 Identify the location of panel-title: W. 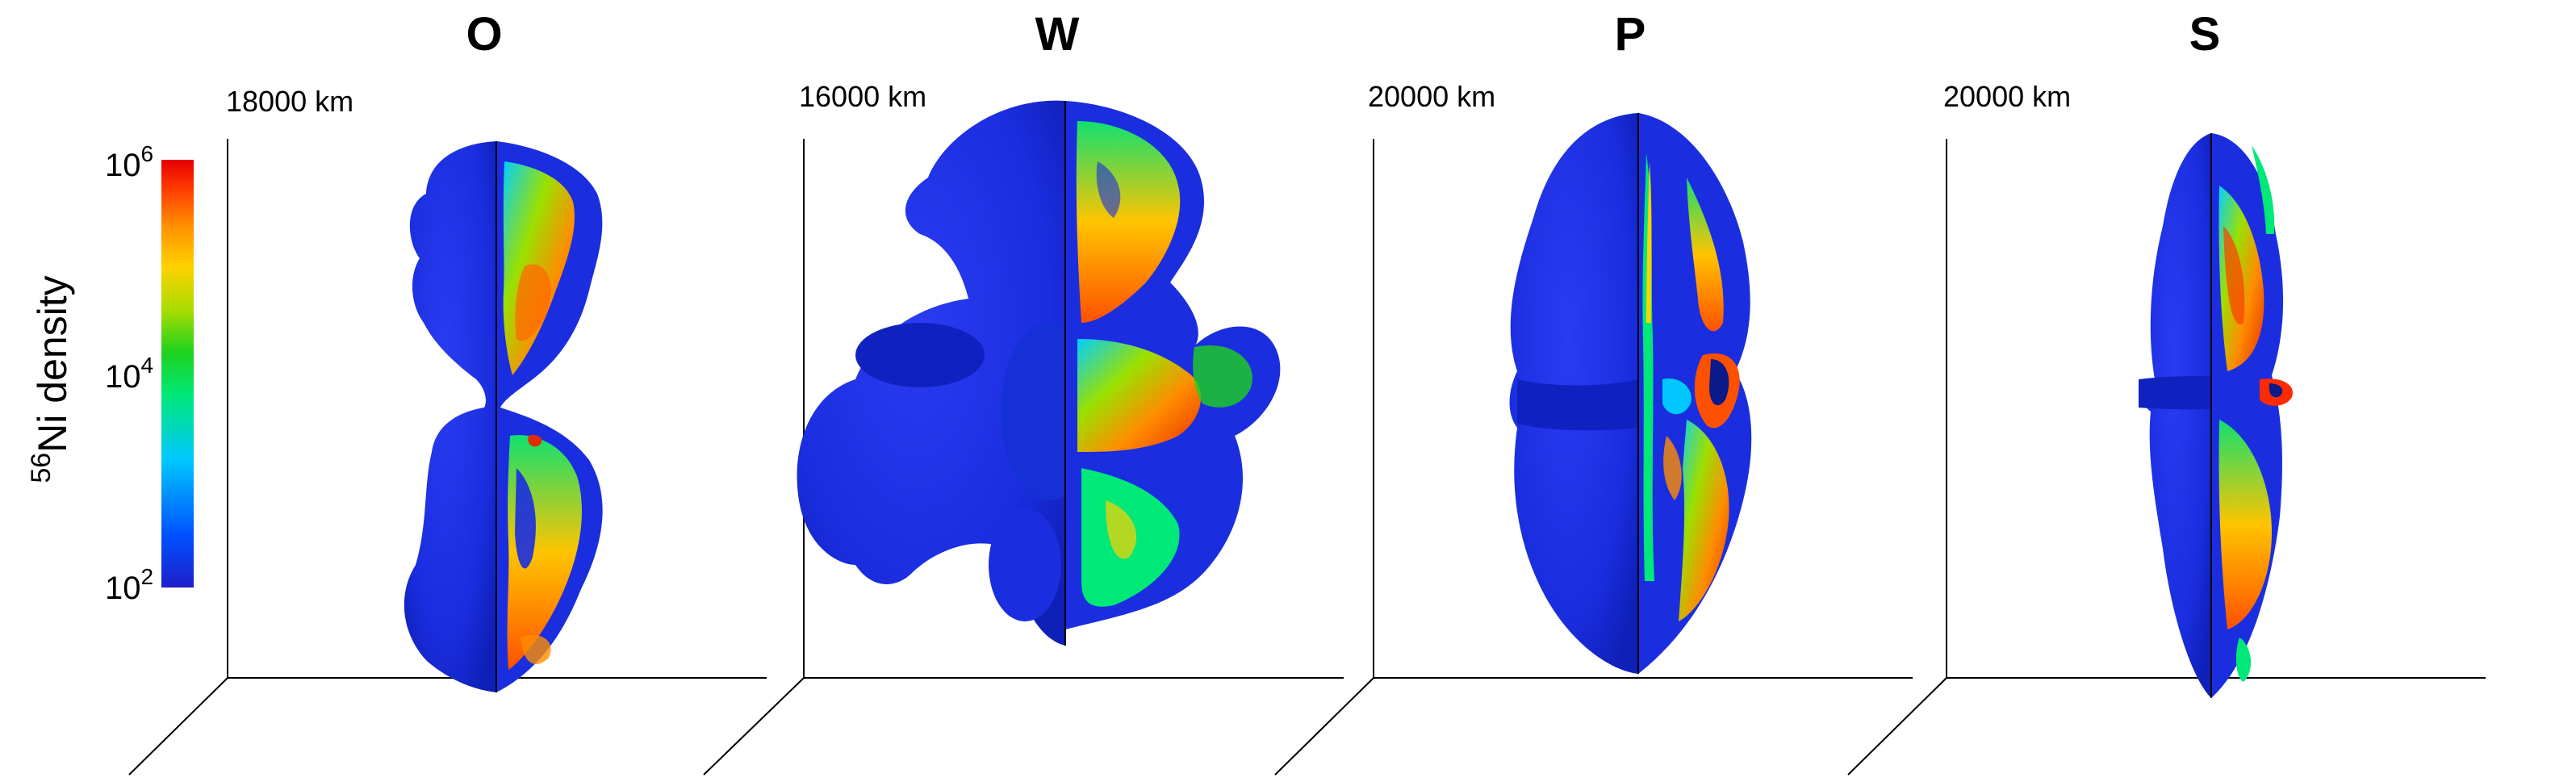
(1057, 34).